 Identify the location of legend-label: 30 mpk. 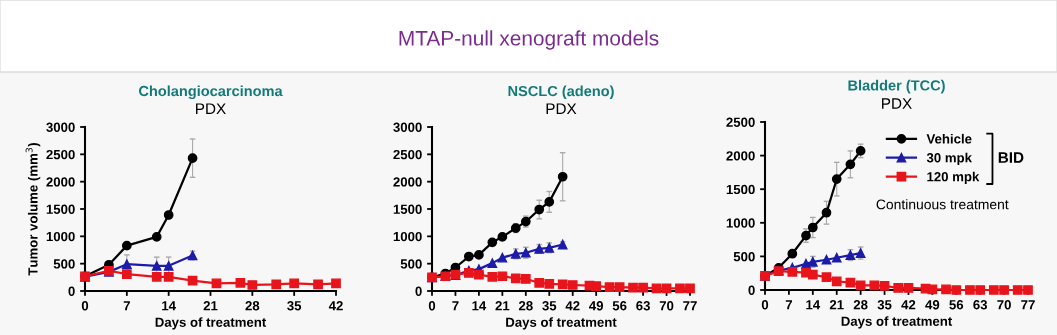
(949, 159).